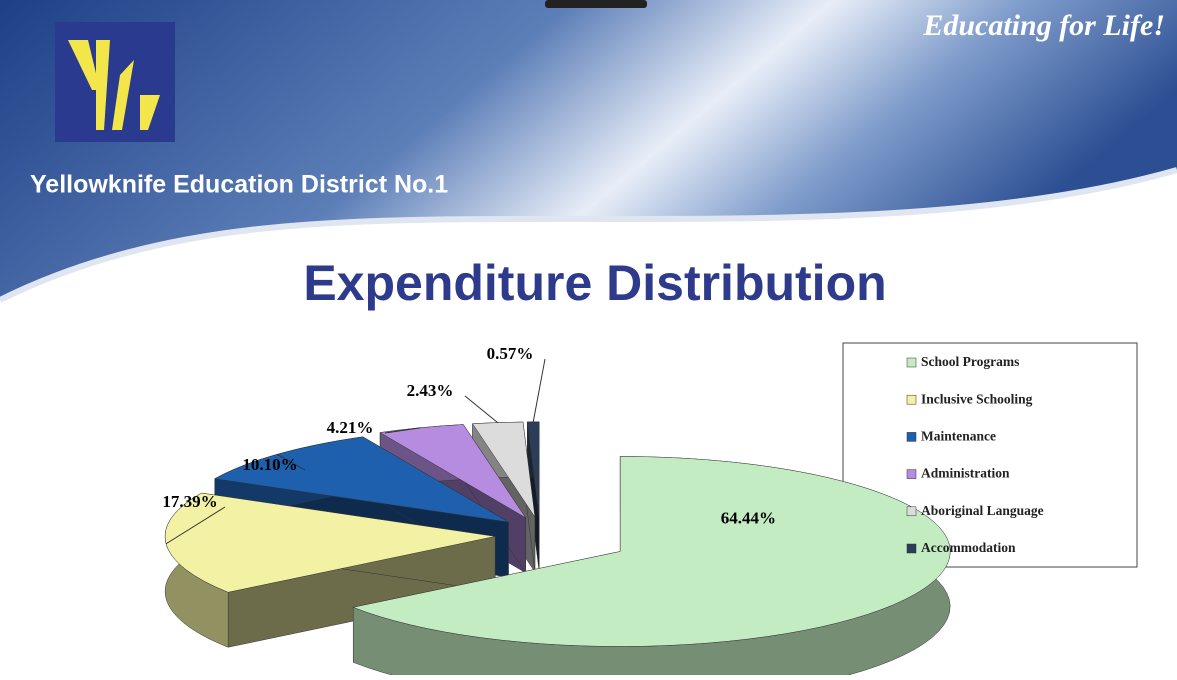 Image resolution: width=1177 pixels, height=680 pixels. What do you see at coordinates (970, 361) in the screenshot?
I see `legend-label: School Programs` at bounding box center [970, 361].